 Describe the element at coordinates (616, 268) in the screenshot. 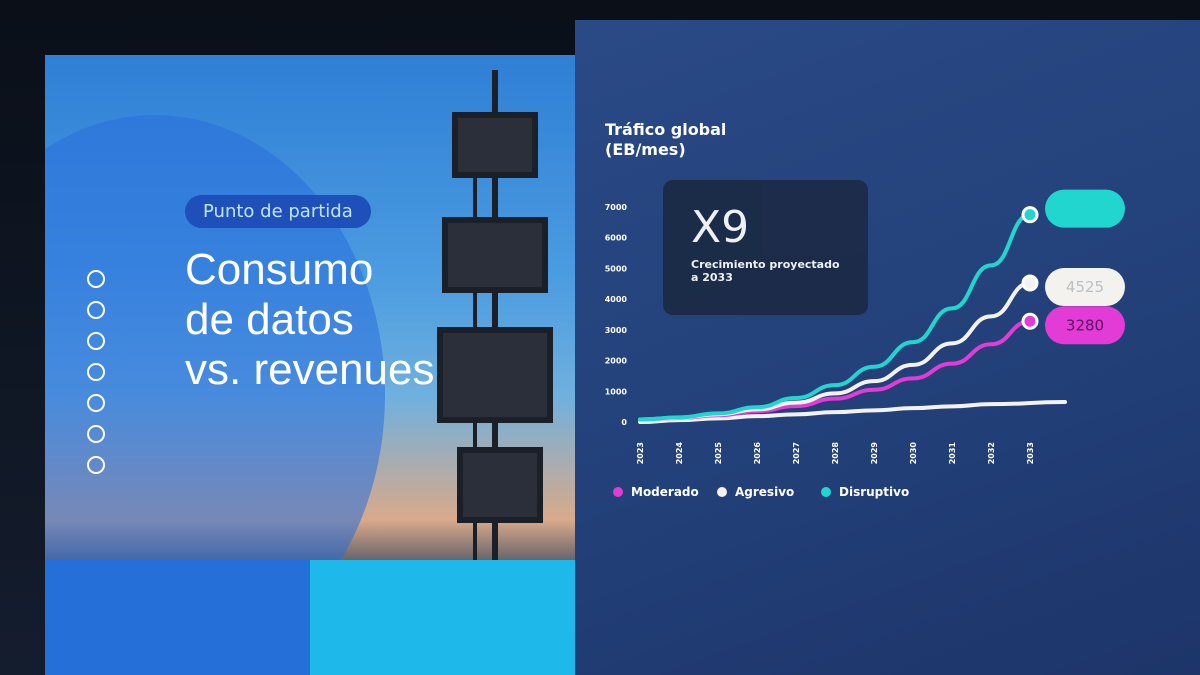

I see `y-tick-label: 5000` at that location.